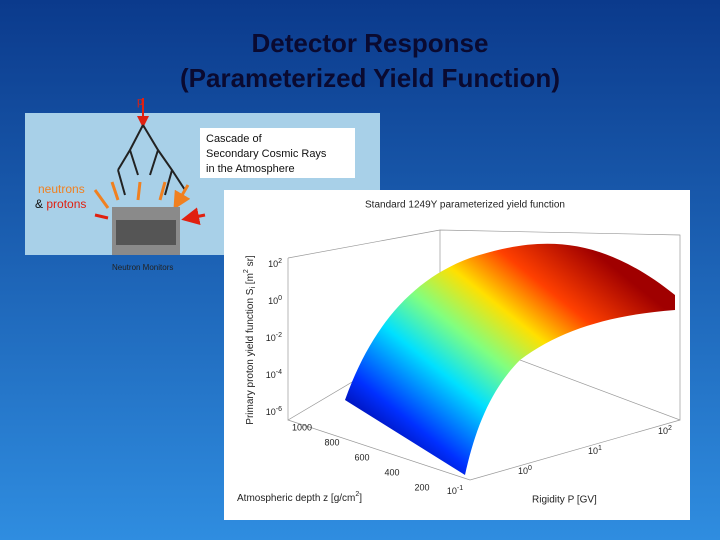  What do you see at coordinates (296, 498) in the screenshot?
I see `t: Atmospheric depth z [g/cm` at bounding box center [296, 498].